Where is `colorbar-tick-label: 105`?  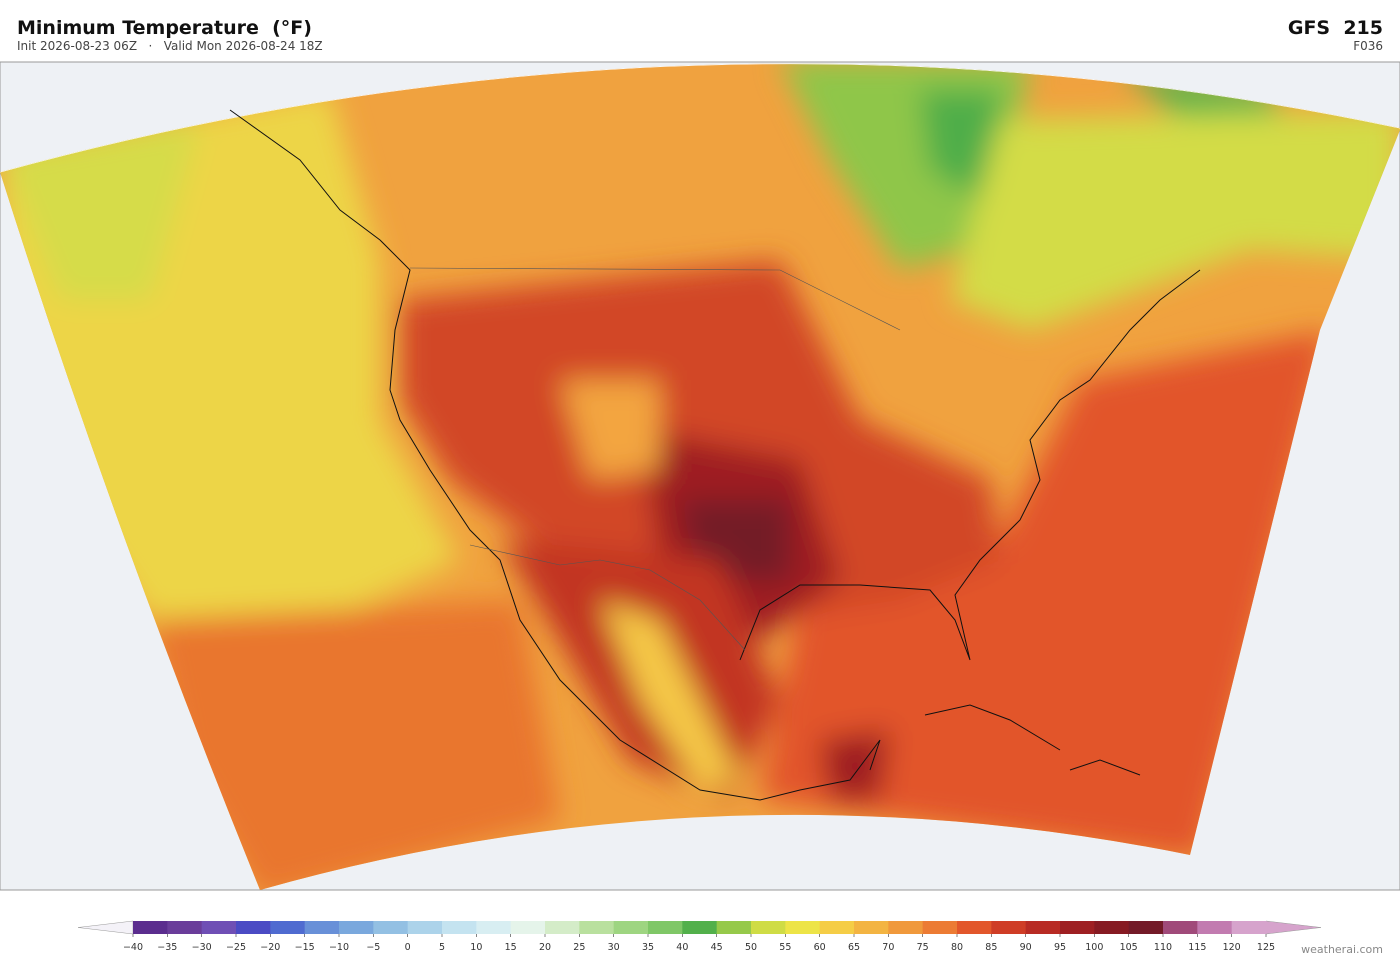
colorbar-tick-label: 105 is located at coordinates (1129, 947).